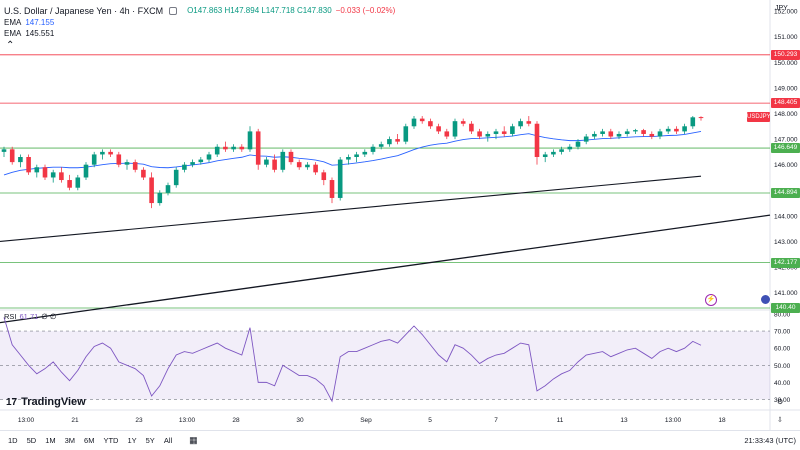  What do you see at coordinates (173, 11) in the screenshot?
I see `symbol-menu-icon` at bounding box center [173, 11].